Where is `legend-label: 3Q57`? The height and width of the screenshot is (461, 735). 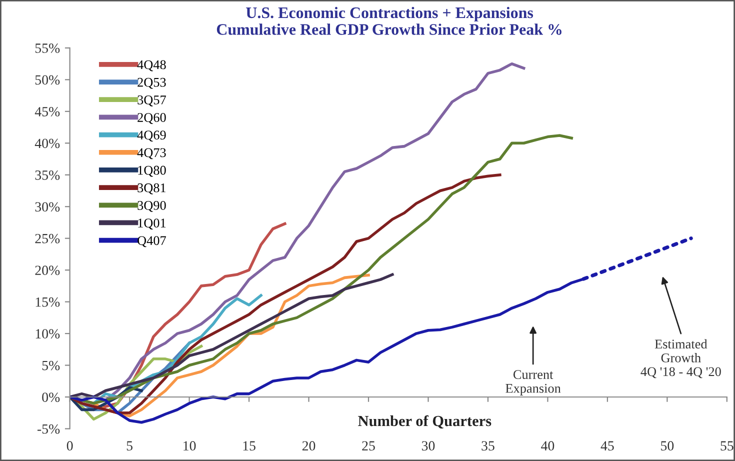
legend-label: 3Q57 is located at coordinates (152, 100).